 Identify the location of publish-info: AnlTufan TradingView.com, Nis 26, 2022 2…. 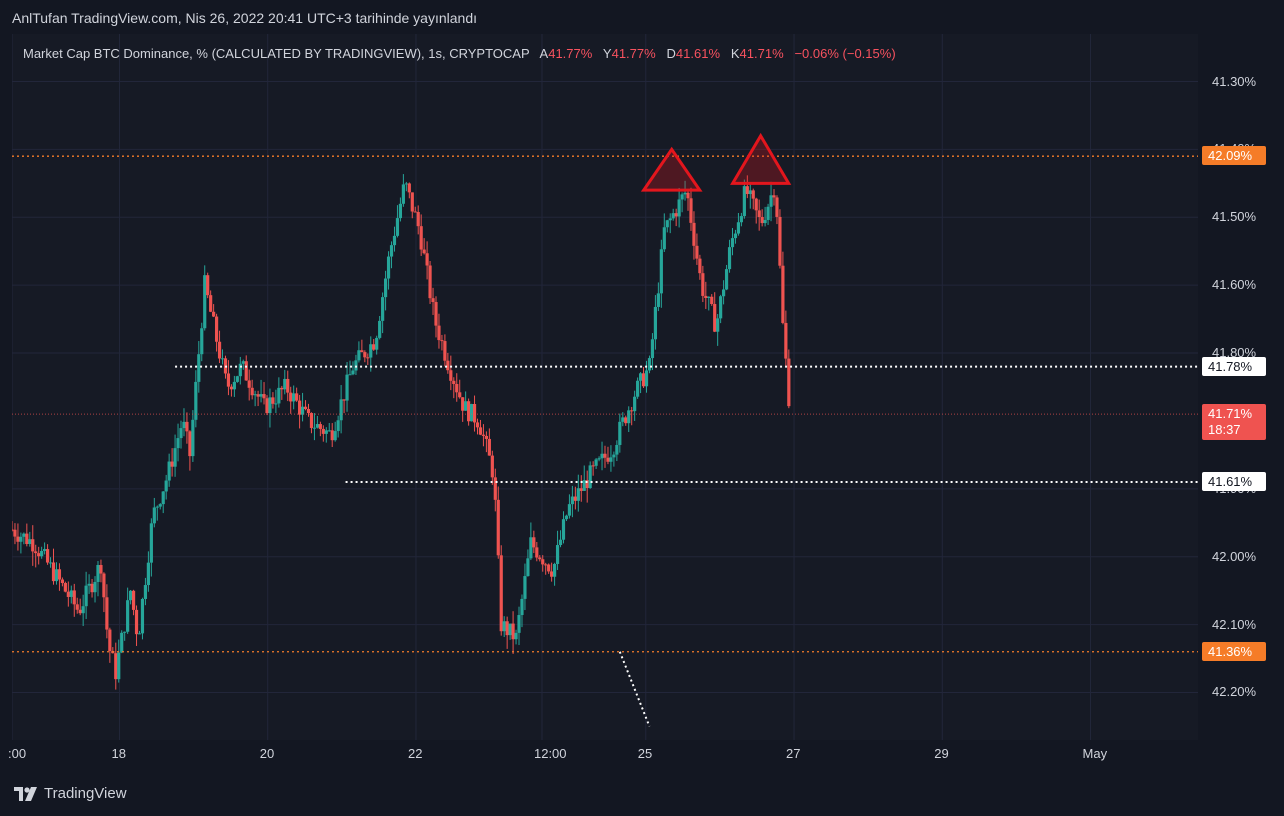
(244, 18).